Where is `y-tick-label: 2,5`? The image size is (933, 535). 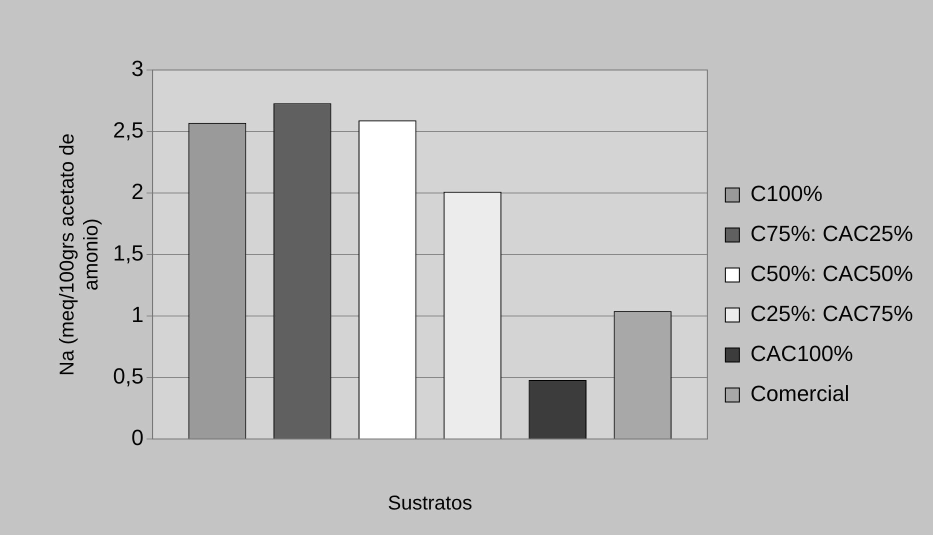
y-tick-label: 2,5 is located at coordinates (128, 130).